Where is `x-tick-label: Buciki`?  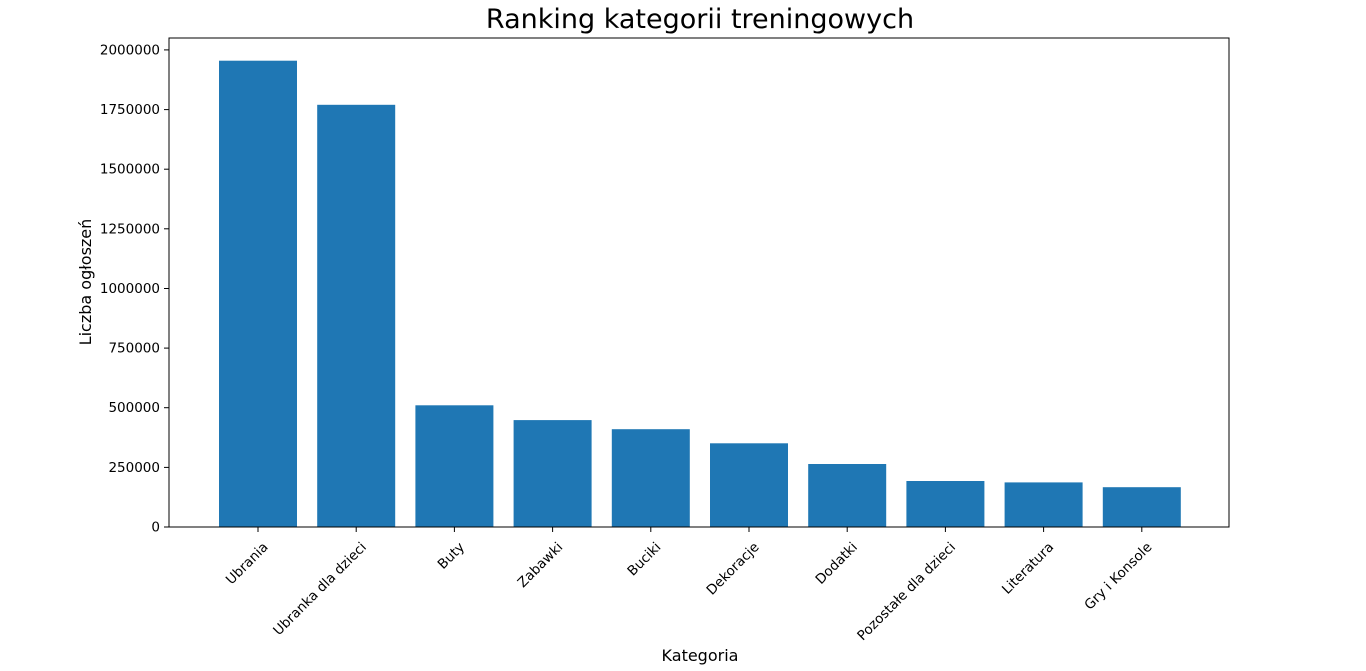 x-tick-label: Buciki is located at coordinates (644, 559).